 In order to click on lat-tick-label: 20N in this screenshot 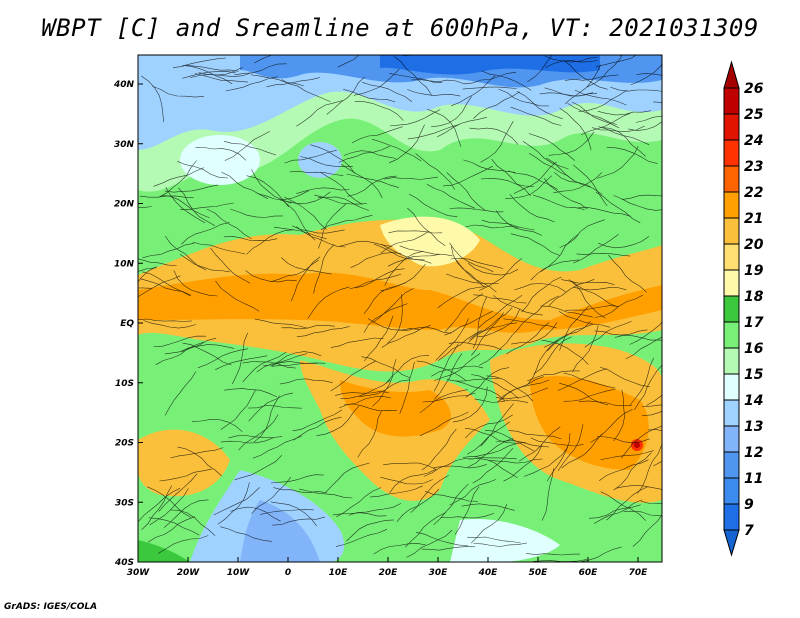, I will do `click(124, 205)`.